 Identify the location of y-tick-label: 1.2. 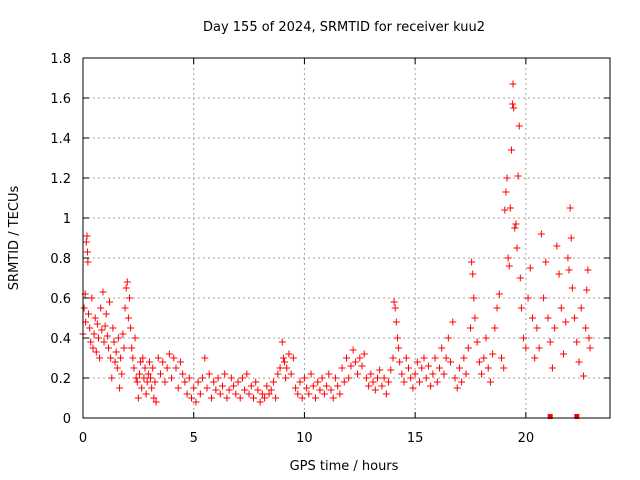
(60, 179).